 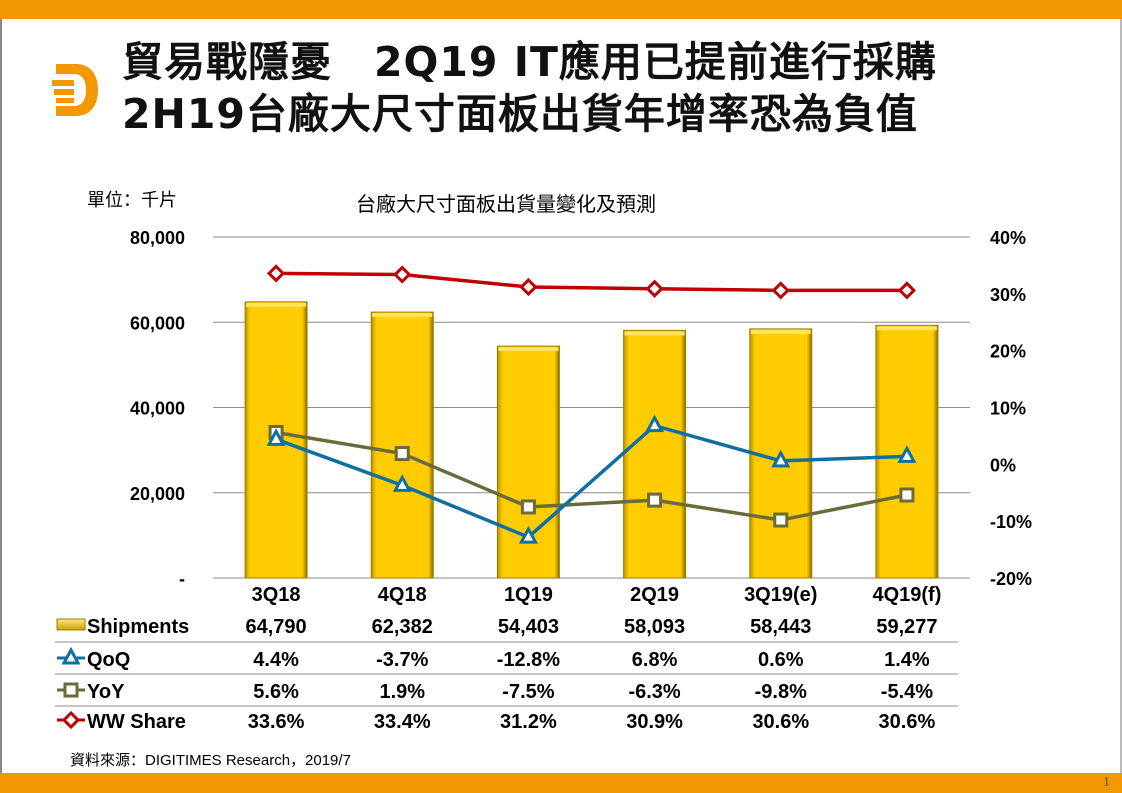 I want to click on series-name: QoQ, so click(x=108, y=660).